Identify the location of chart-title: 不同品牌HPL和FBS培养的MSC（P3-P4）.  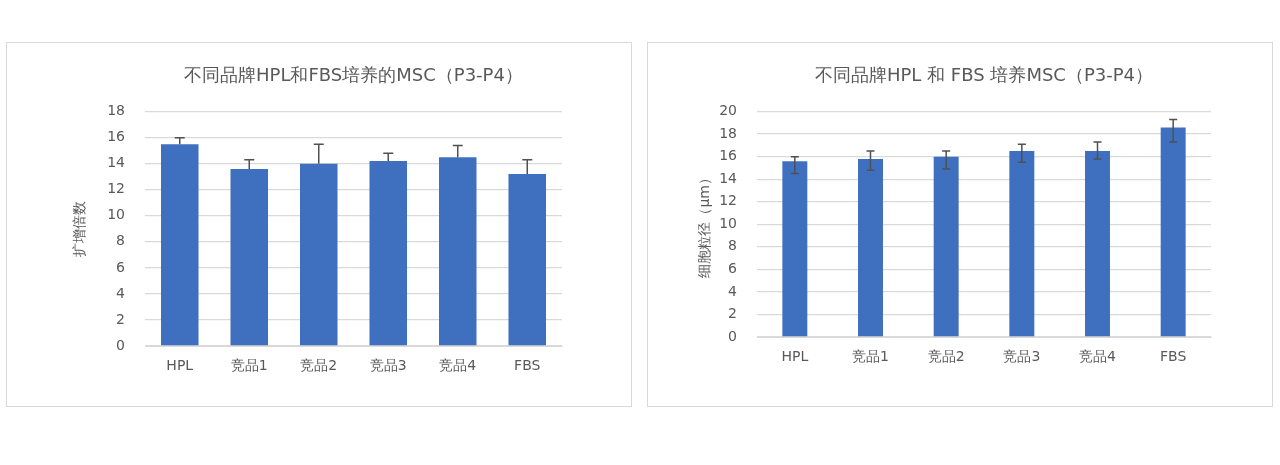
(353, 75).